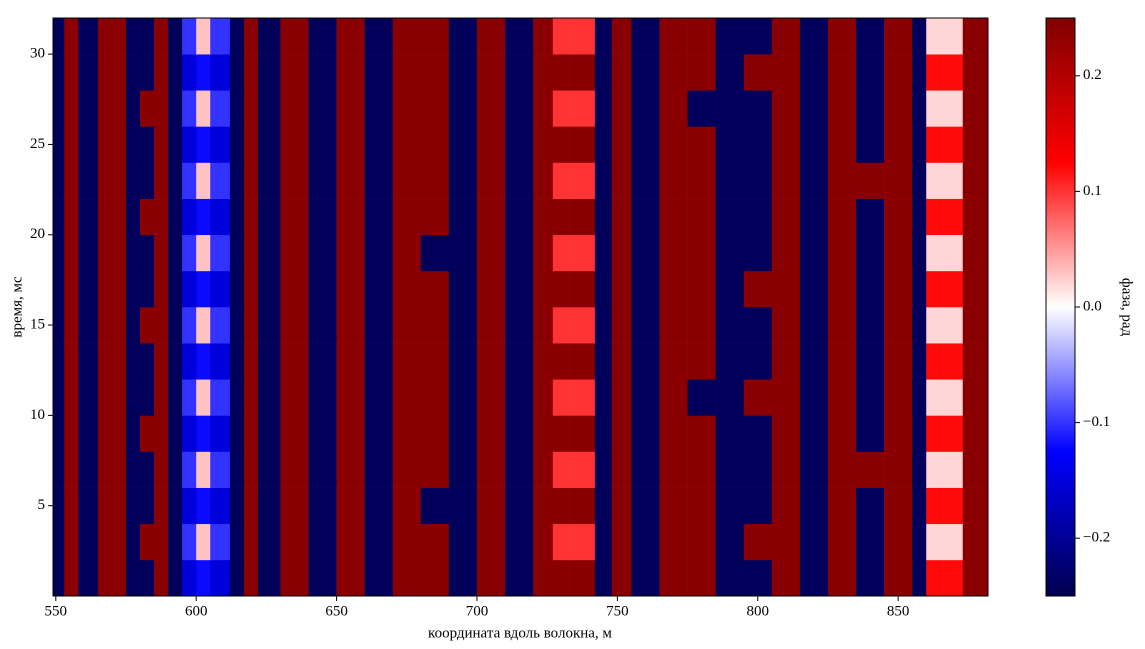 Image resolution: width=1145 pixels, height=649 pixels. What do you see at coordinates (1096, 538) in the screenshot?
I see `colorbar-tick-label: −0.2` at bounding box center [1096, 538].